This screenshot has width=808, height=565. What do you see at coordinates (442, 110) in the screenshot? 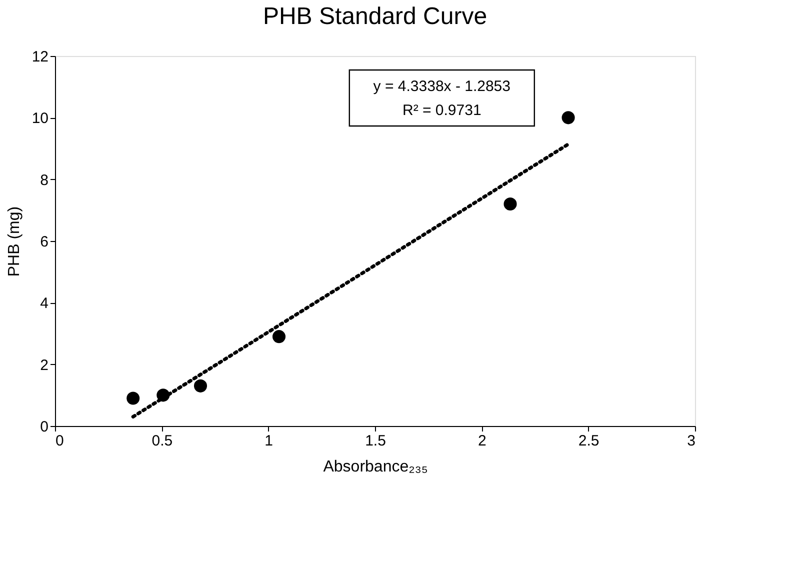
I see `annotation: R² = 0.9731` at bounding box center [442, 110].